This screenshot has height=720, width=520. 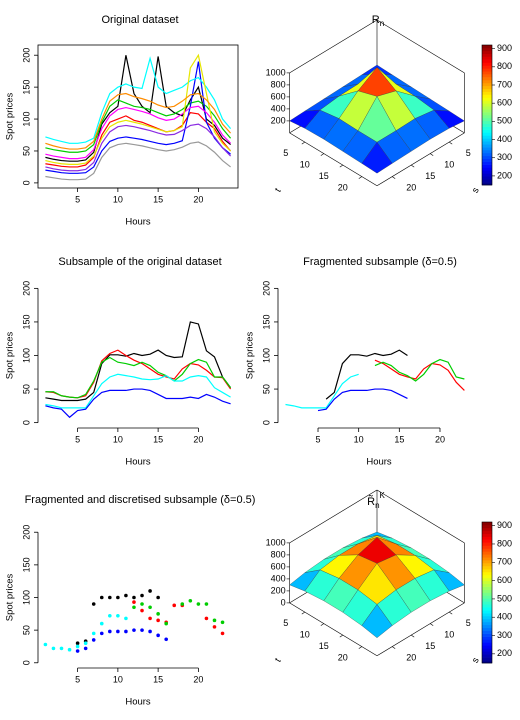 What do you see at coordinates (377, 505) in the screenshot?
I see `title-subscript: n` at bounding box center [377, 505].